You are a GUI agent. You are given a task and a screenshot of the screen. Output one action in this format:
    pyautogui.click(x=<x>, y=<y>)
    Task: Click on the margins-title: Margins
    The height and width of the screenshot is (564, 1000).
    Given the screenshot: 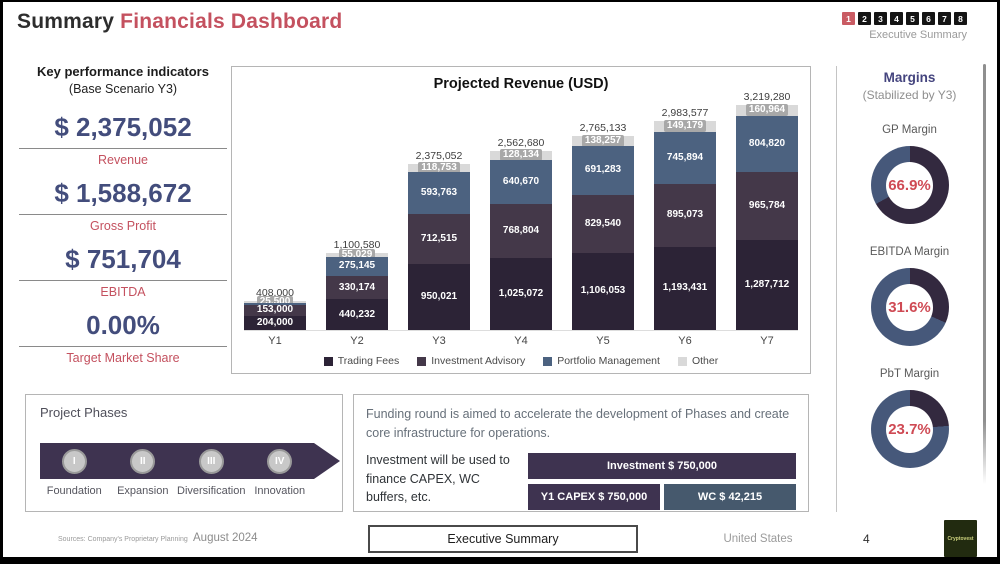 What is the action you would take?
    pyautogui.click(x=909, y=77)
    